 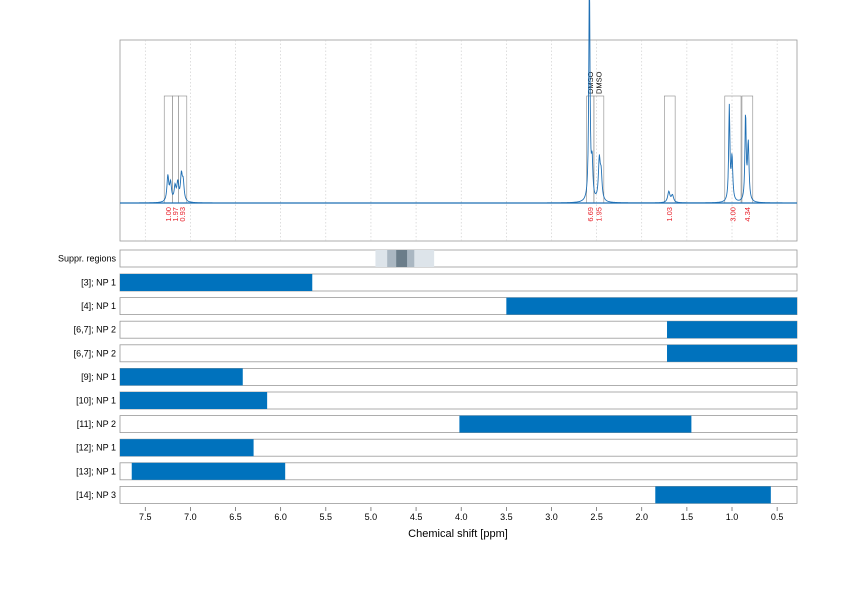 I want to click on integral-value: 1.97, so click(x=175, y=214).